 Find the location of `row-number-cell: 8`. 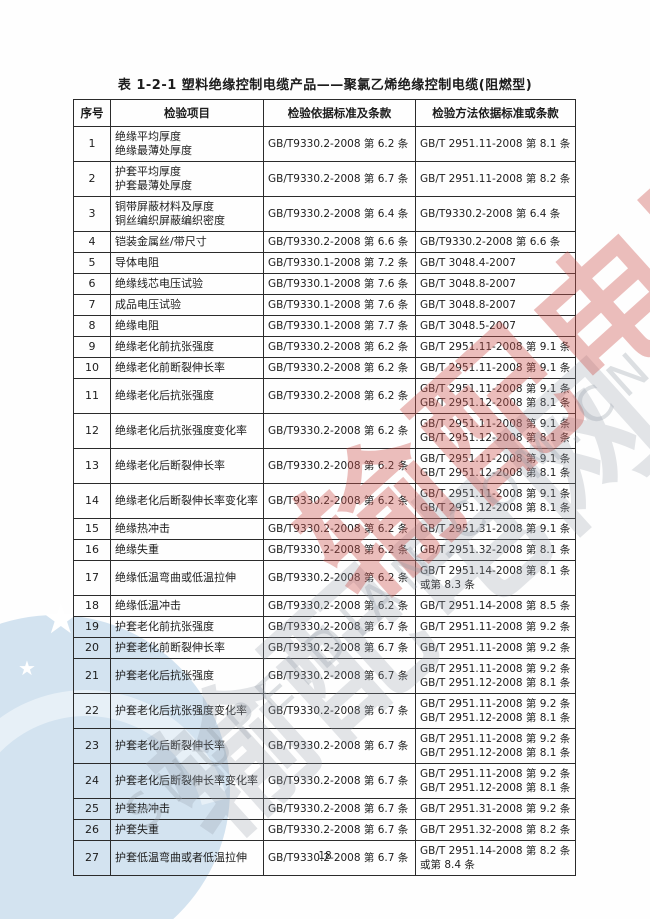

row-number-cell: 8 is located at coordinates (92, 326).